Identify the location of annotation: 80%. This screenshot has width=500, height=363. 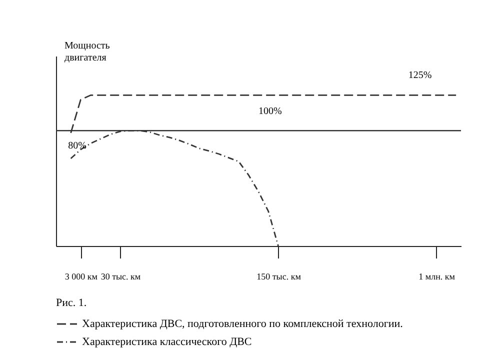
(77, 146).